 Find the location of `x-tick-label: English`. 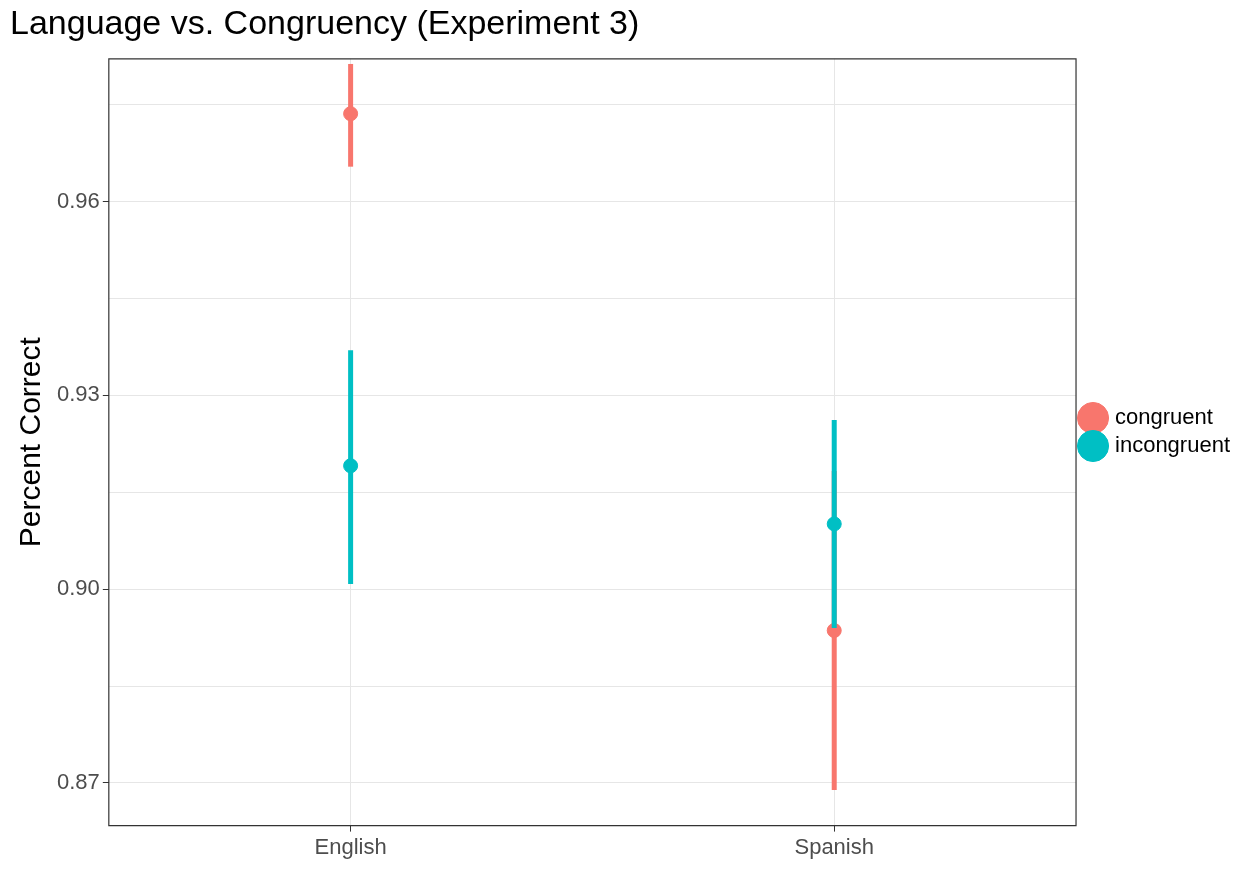

x-tick-label: English is located at coordinates (350, 846).